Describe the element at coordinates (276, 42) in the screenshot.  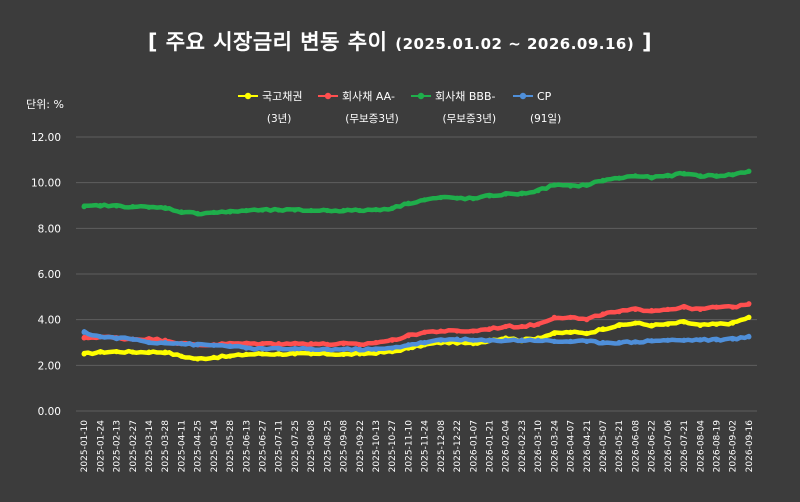
I see `title-text: 주요 시장금리 변동 추이` at that location.